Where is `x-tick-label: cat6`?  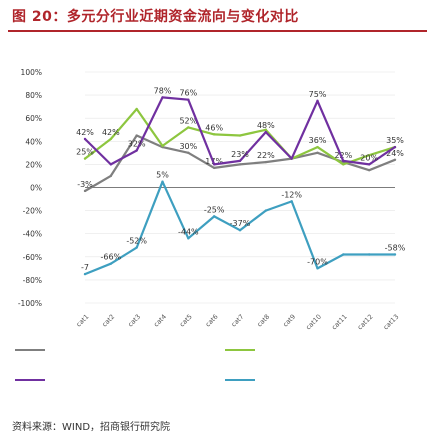
x-tick-label: cat6 is located at coordinates (212, 321).